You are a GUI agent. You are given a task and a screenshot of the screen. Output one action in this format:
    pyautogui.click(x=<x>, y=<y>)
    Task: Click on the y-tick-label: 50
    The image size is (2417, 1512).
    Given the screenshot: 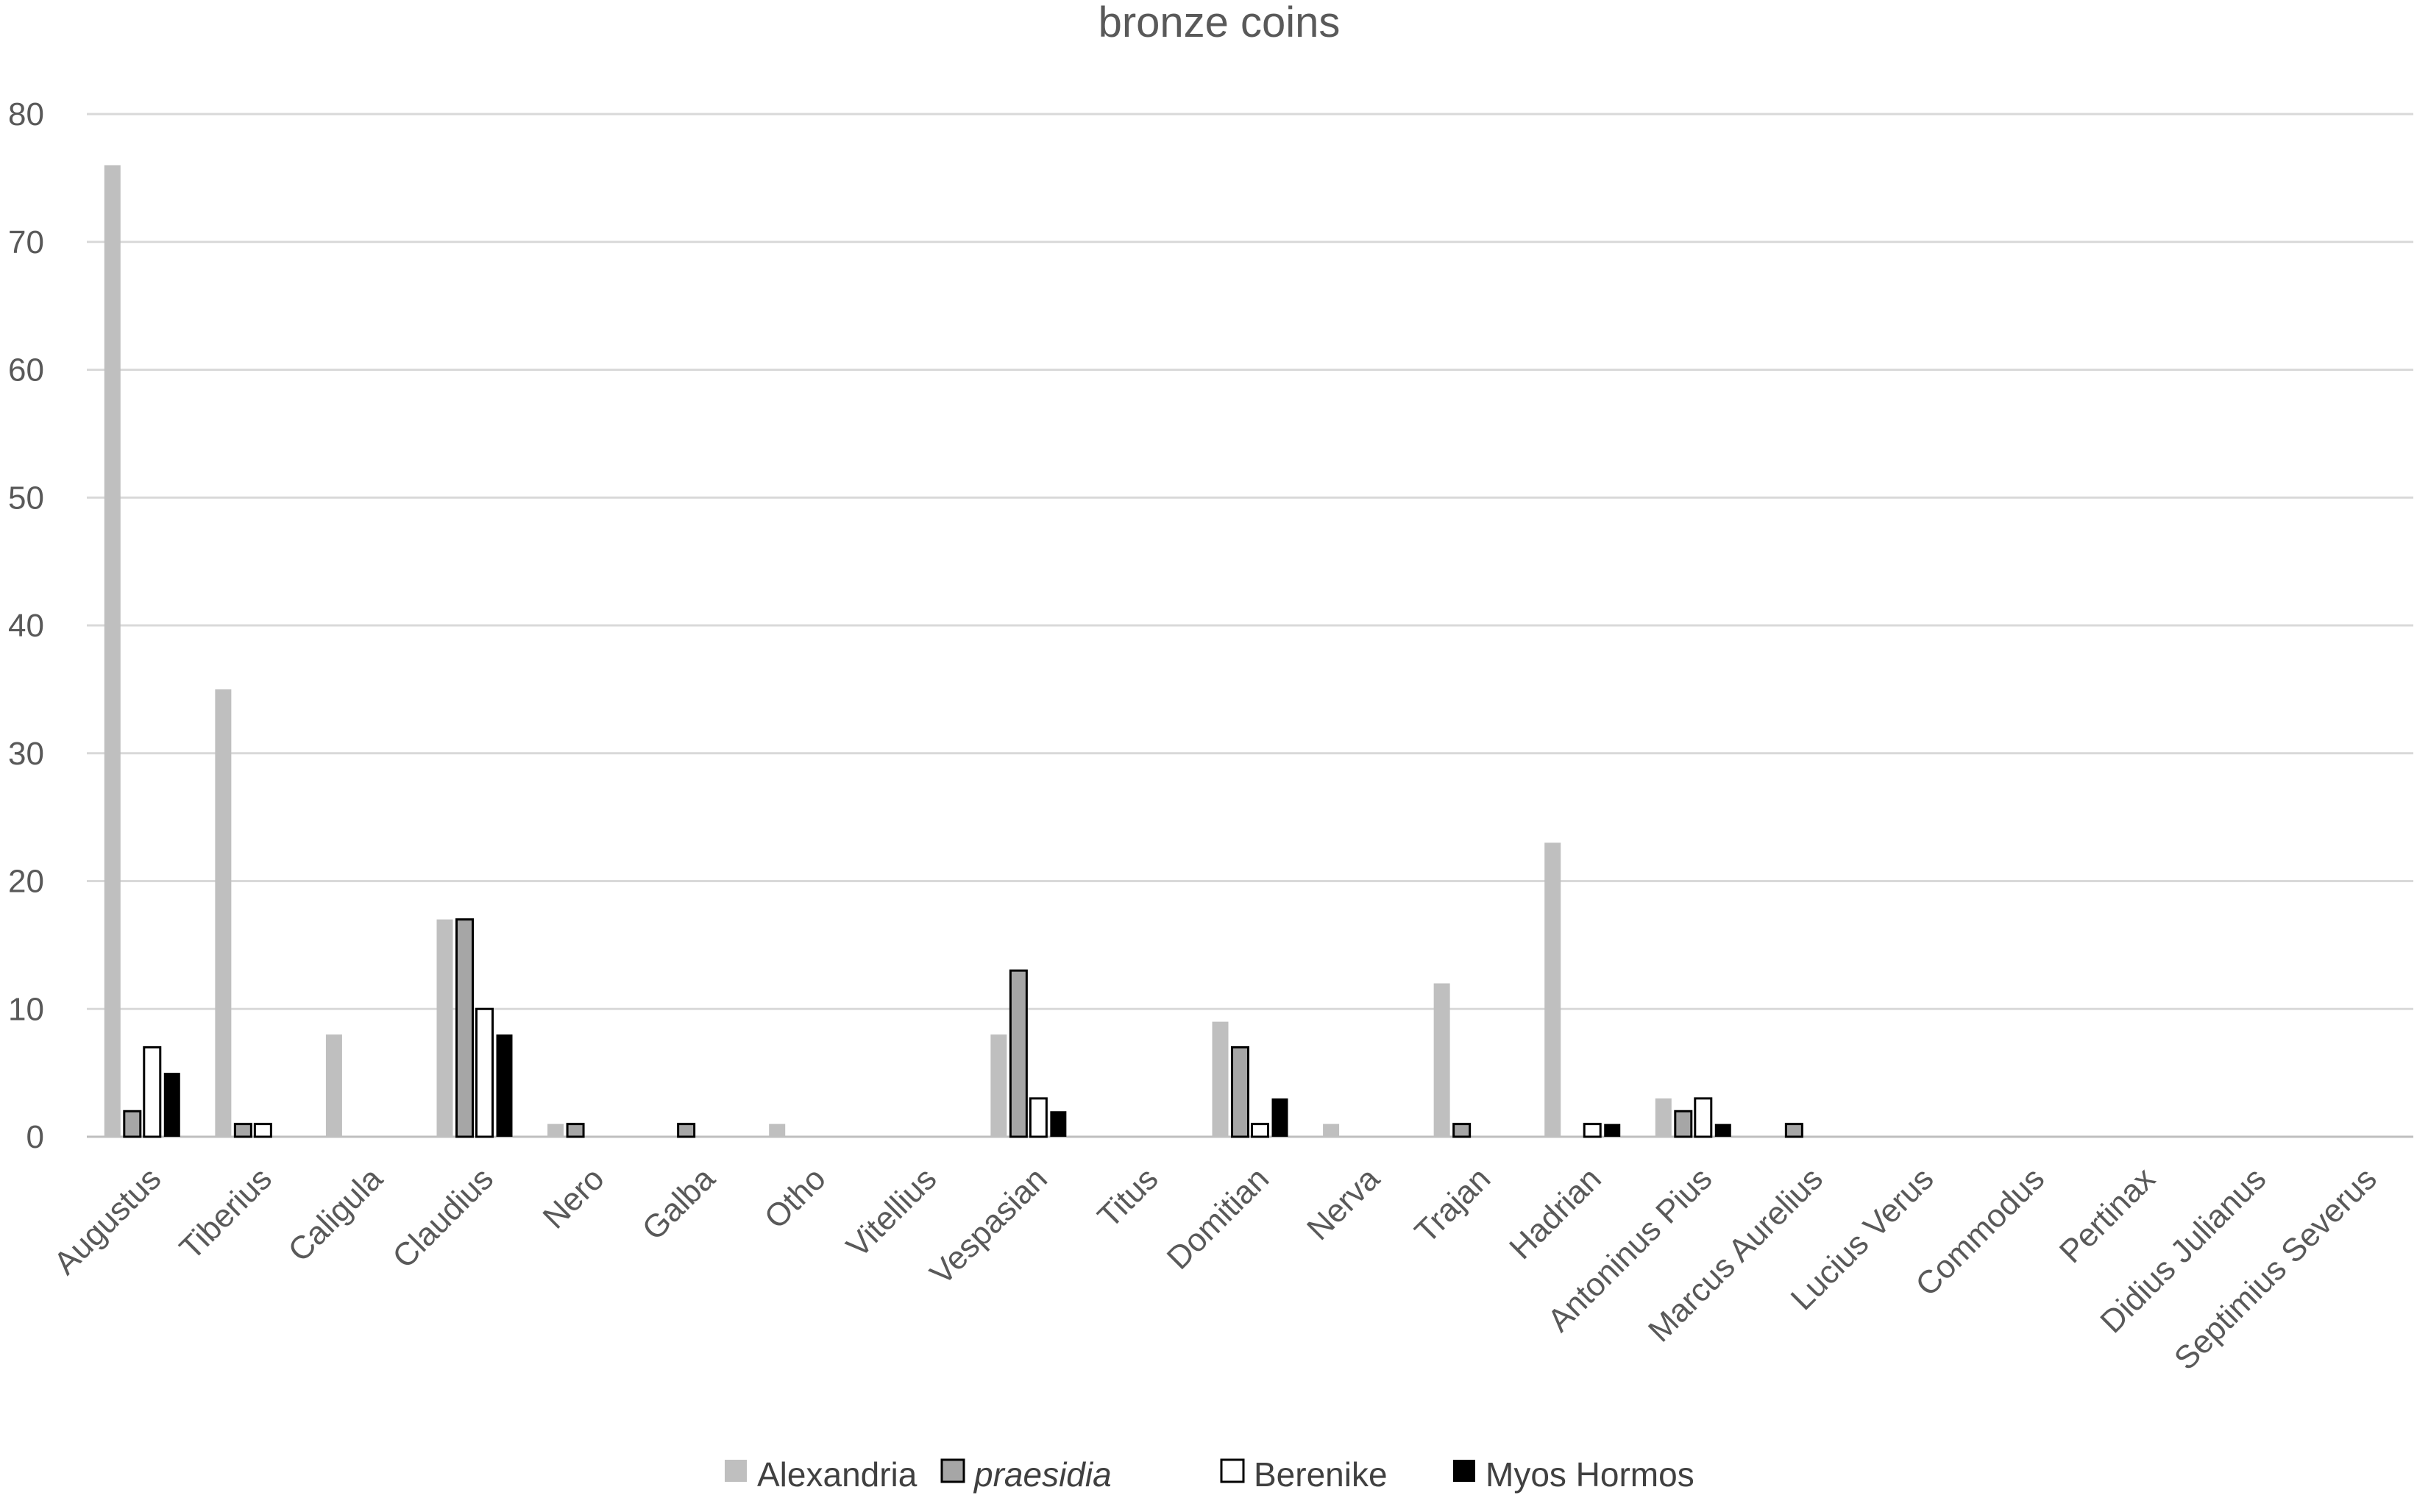 What is the action you would take?
    pyautogui.click(x=26, y=498)
    